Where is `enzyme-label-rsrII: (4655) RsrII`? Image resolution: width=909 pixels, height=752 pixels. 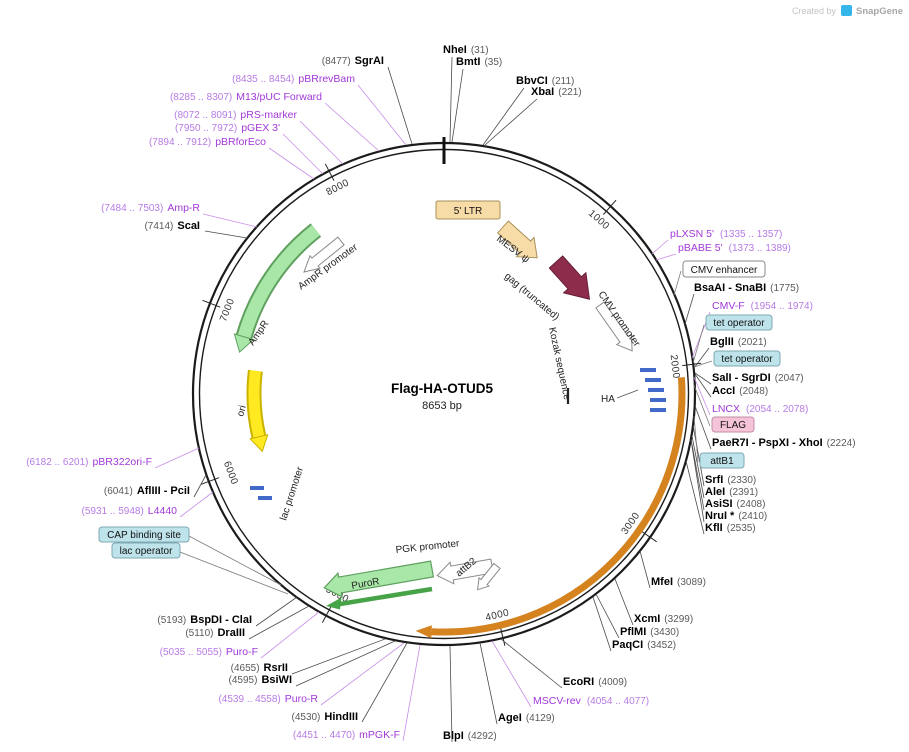 enzyme-label-rsrII: (4655) RsrII is located at coordinates (259, 668).